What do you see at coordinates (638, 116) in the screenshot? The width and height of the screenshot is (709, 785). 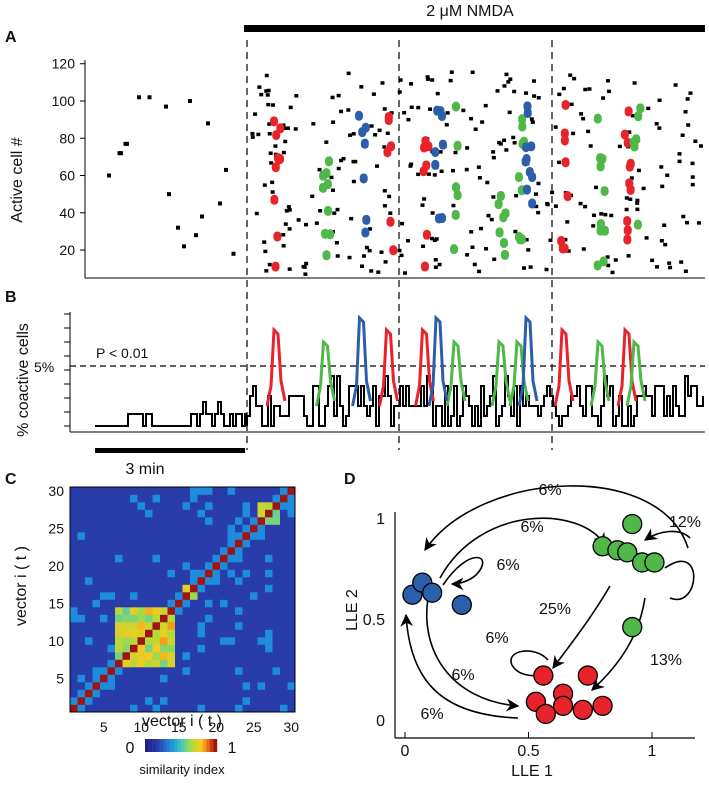 I see `green-ensemble-spike` at bounding box center [638, 116].